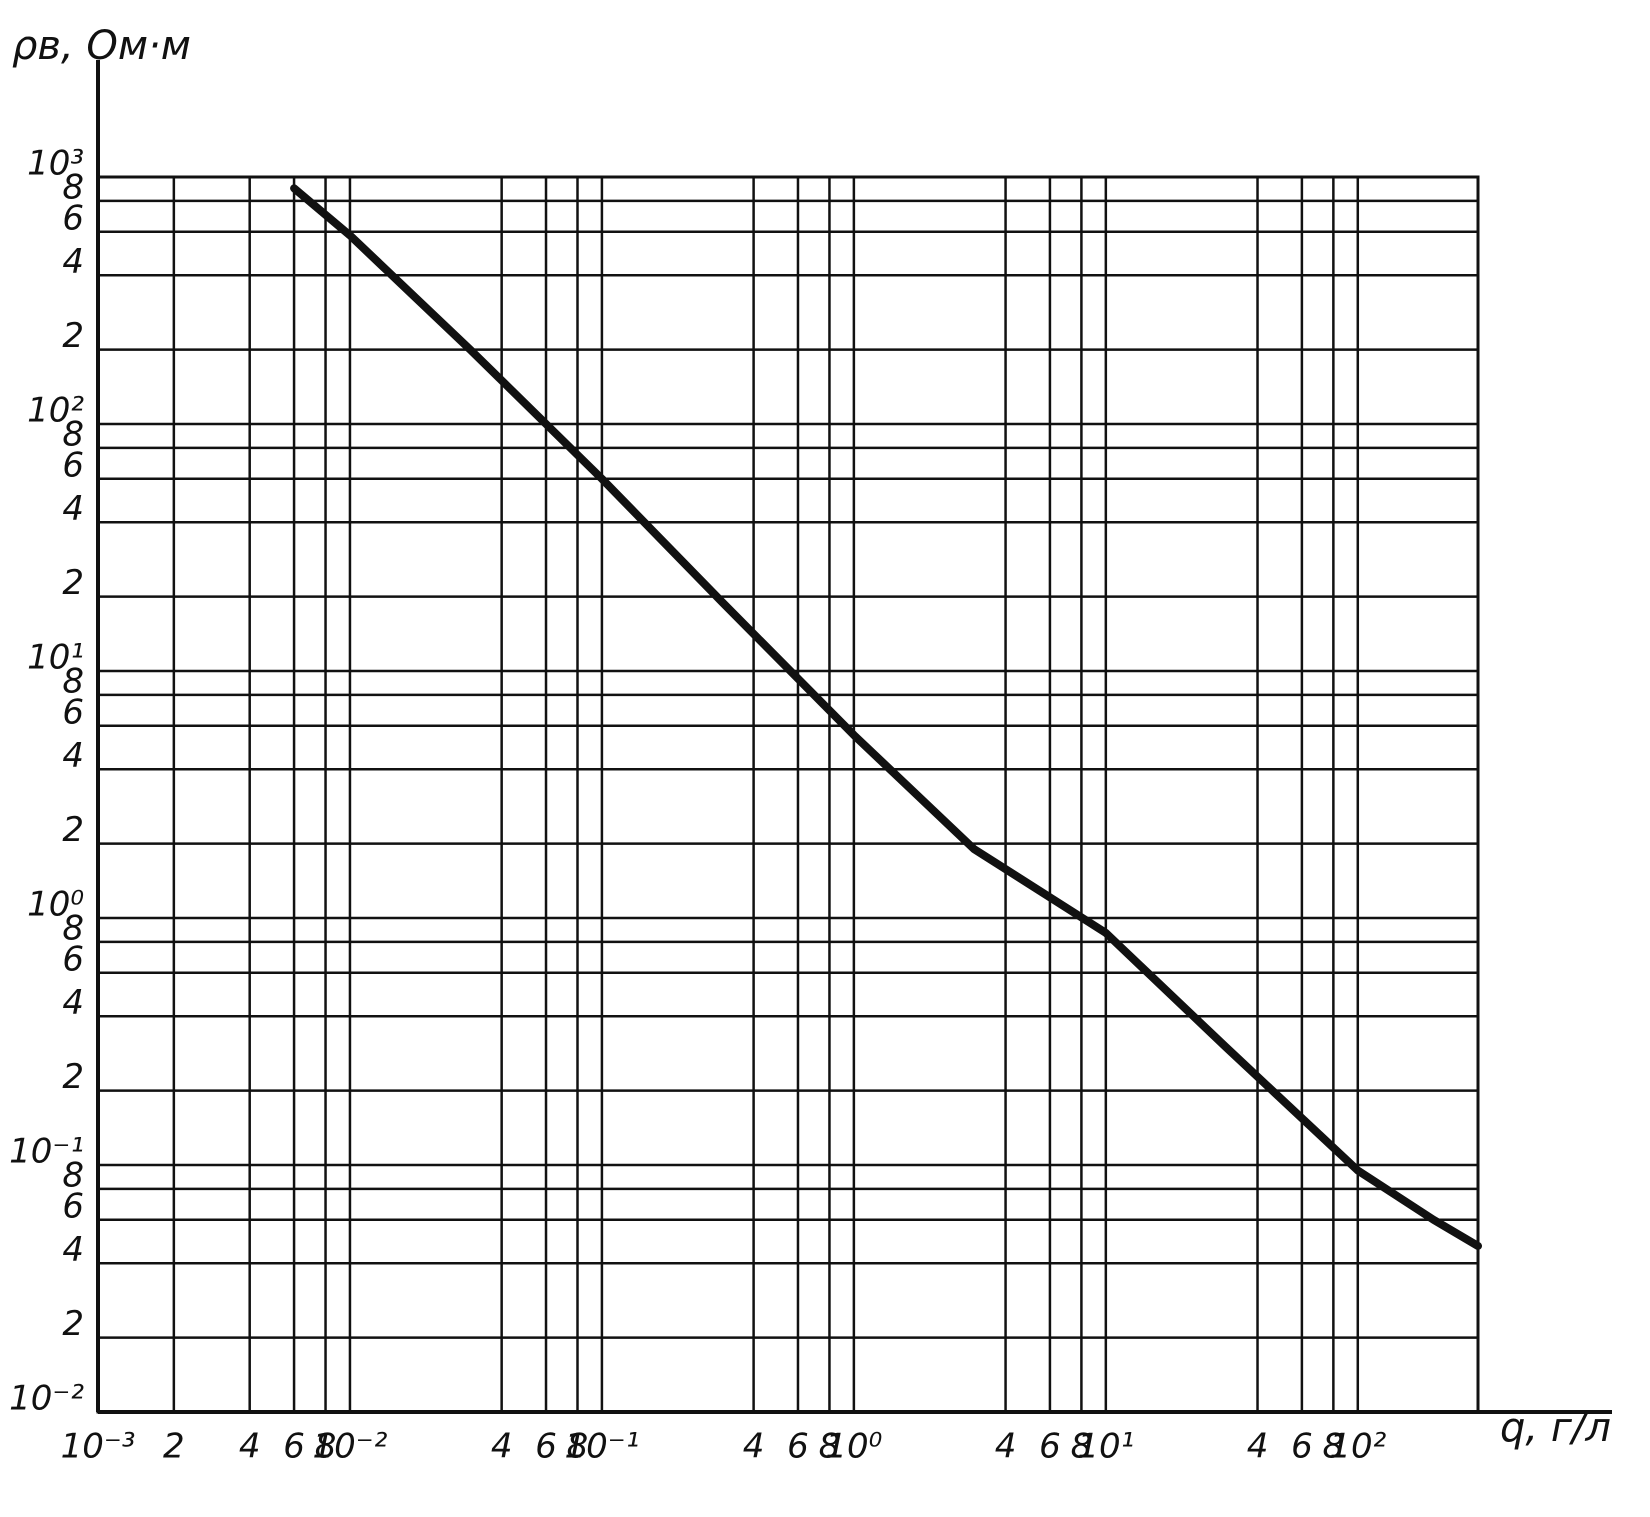 Image resolution: width=1650 pixels, height=1517 pixels. I want to click on x-tick-label: 10⁰, so click(853, 1447).